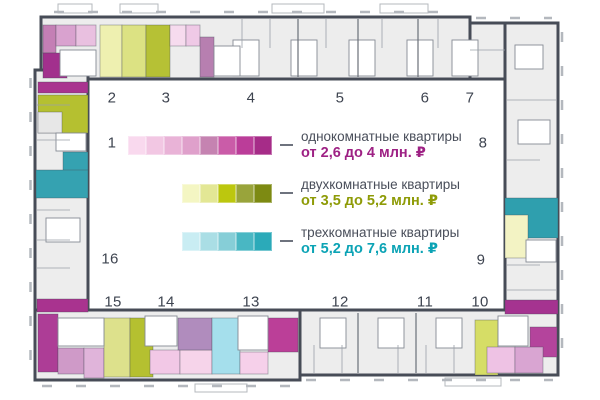 The height and width of the screenshot is (400, 600). Describe the element at coordinates (110, 259) in the screenshot. I see `section-number-16: 16` at that location.